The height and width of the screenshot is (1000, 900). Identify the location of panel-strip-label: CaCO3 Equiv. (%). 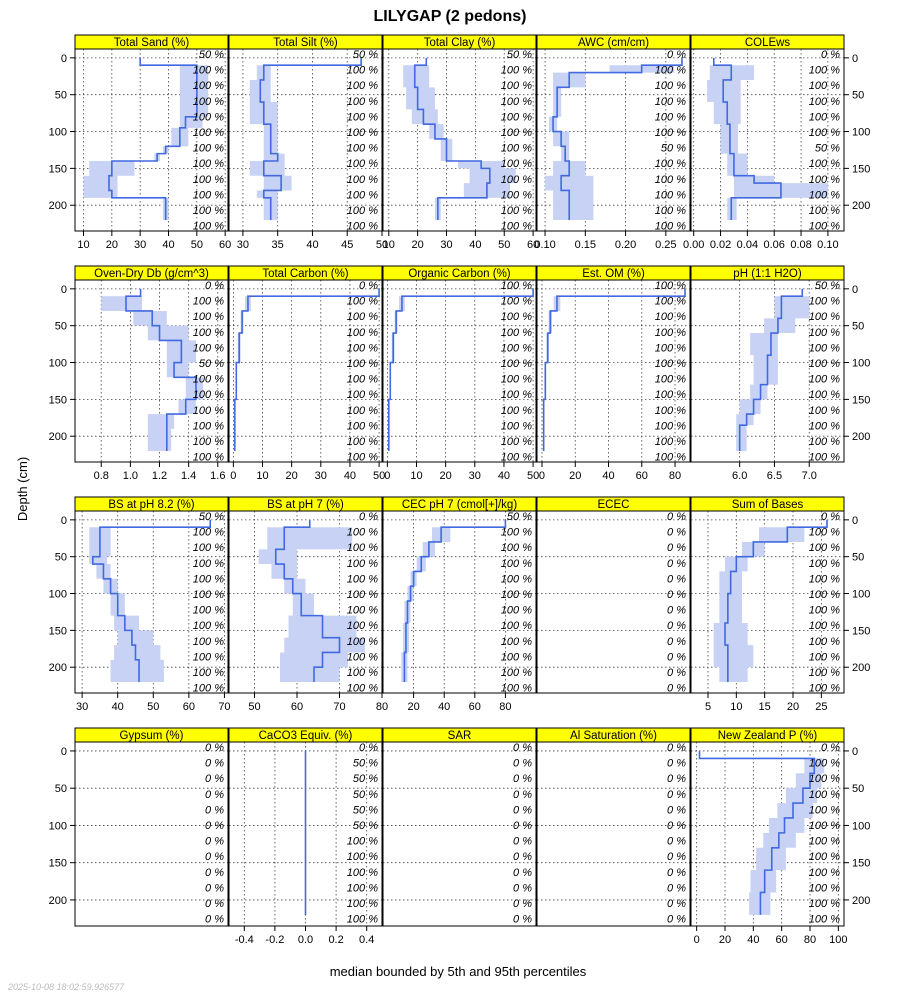
(306, 736).